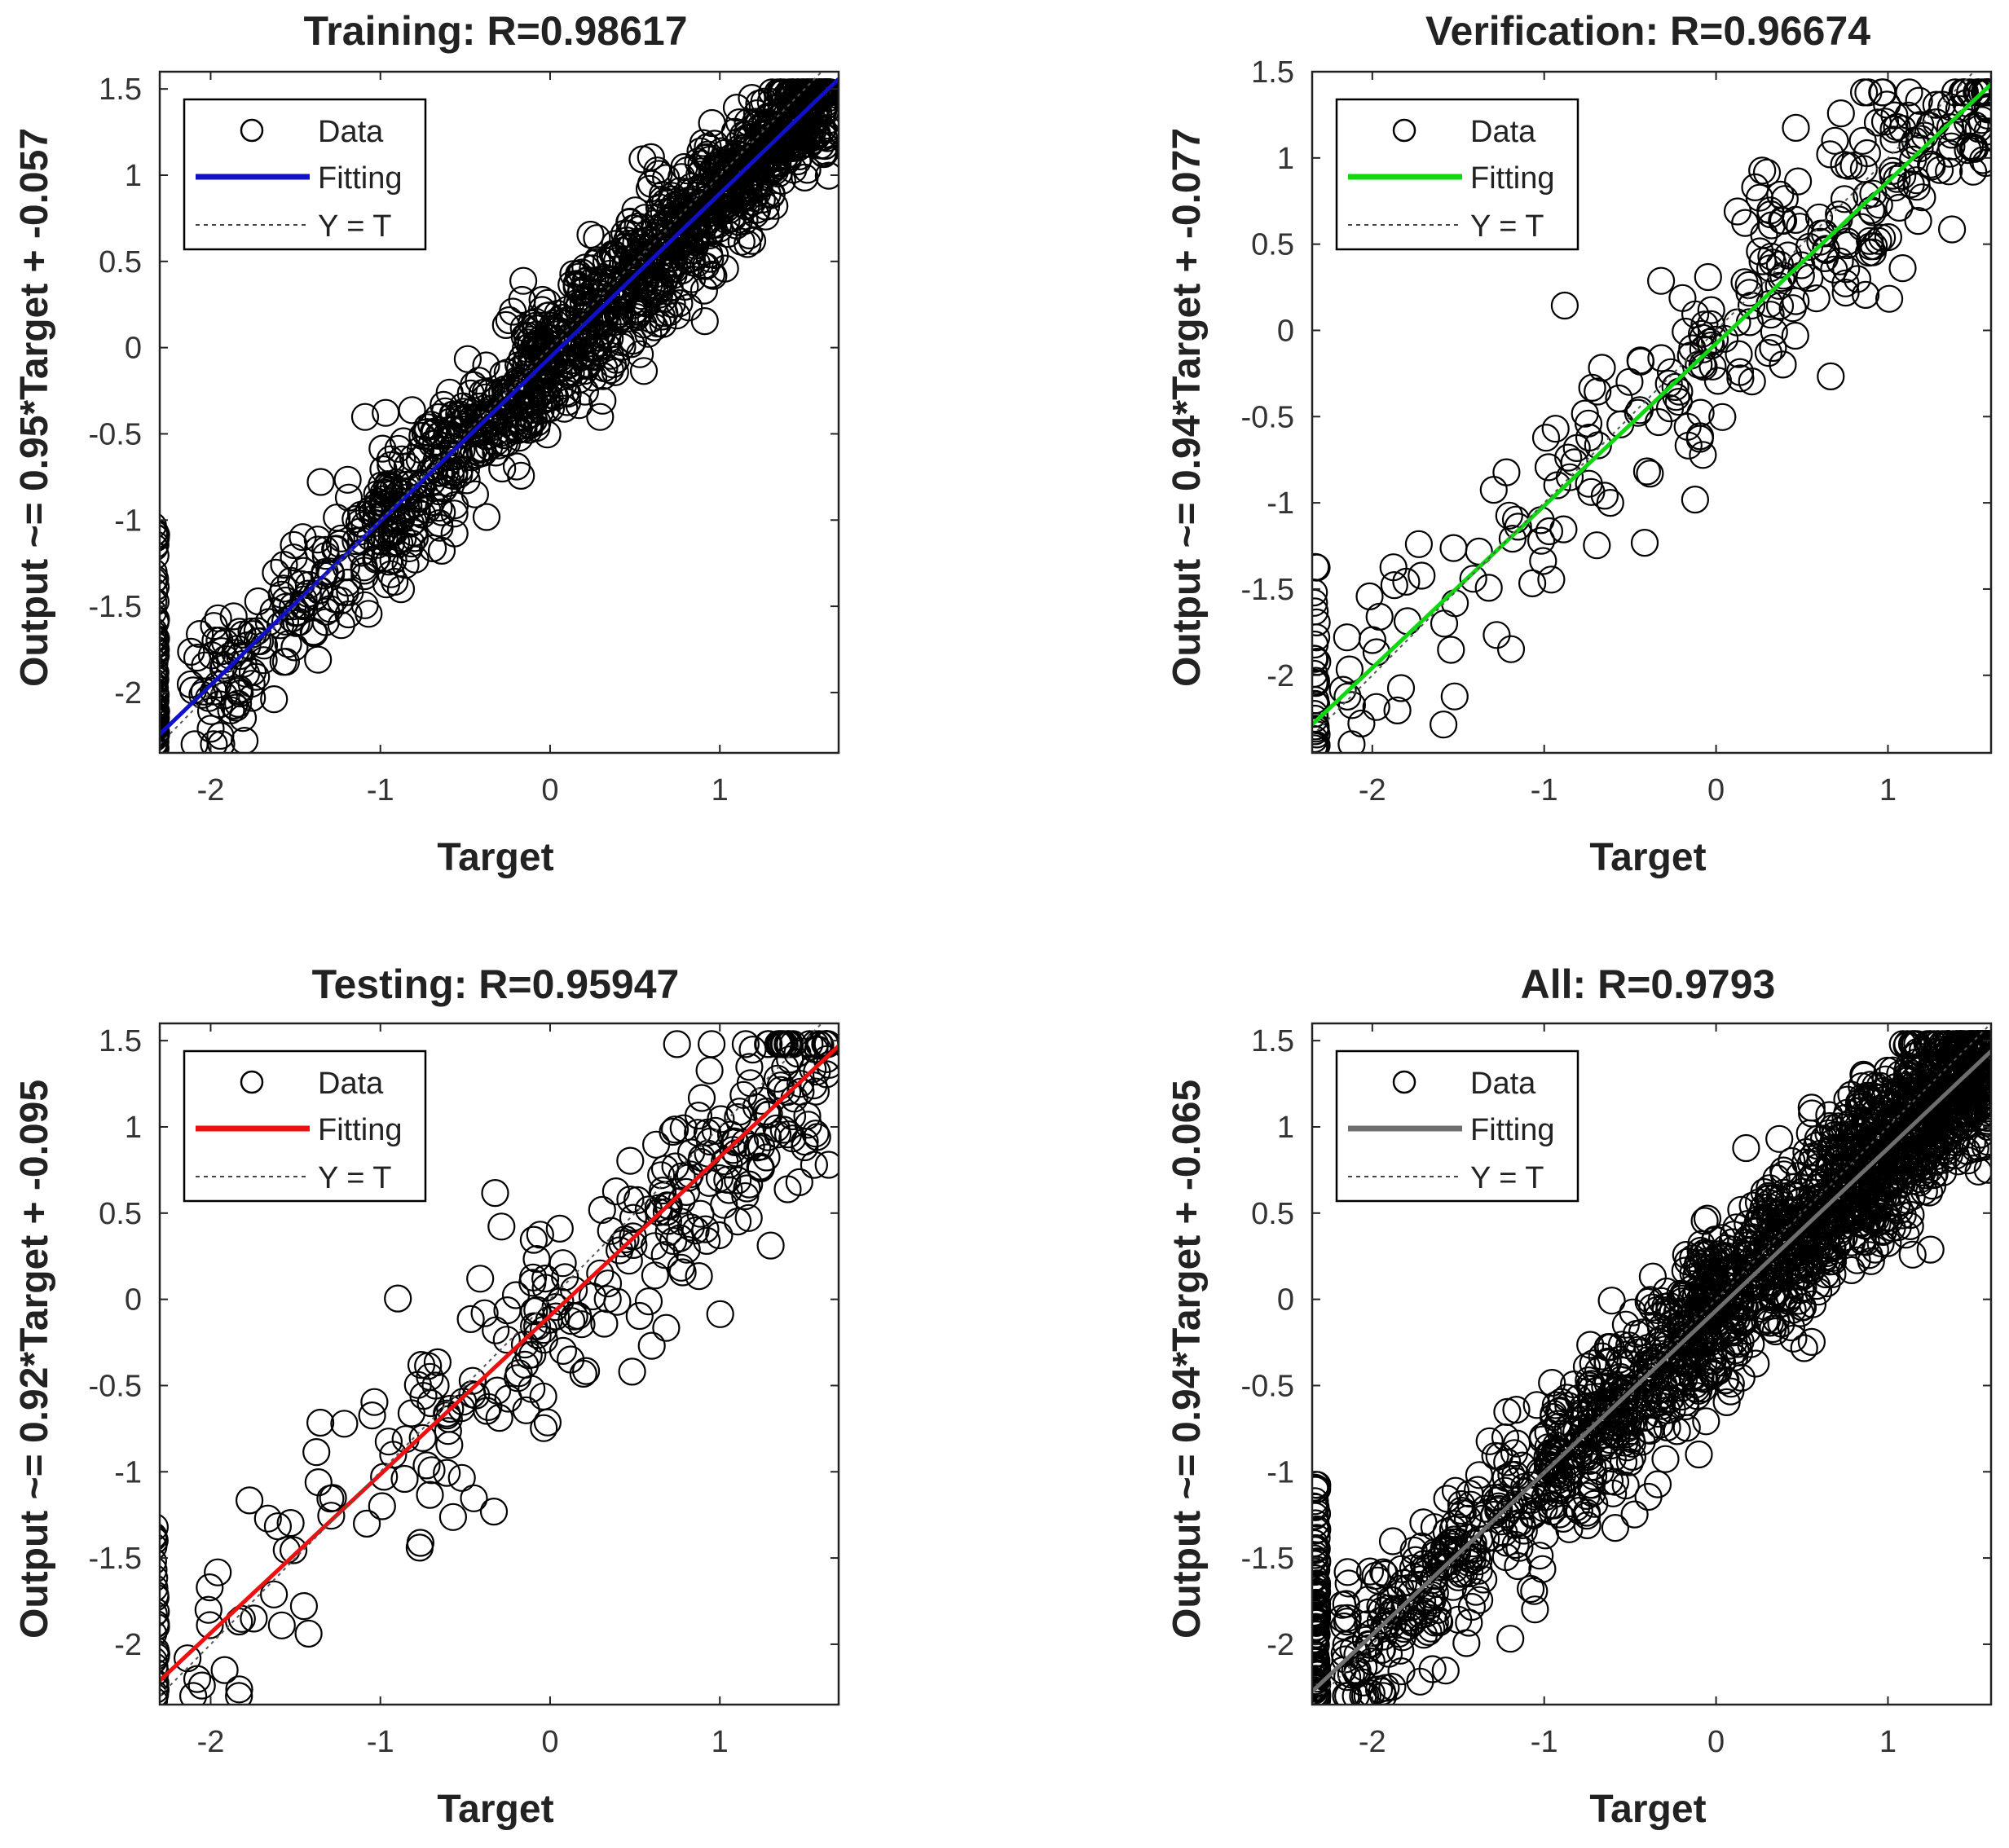  I want to click on verification-identity-line, so click(1643, 404).